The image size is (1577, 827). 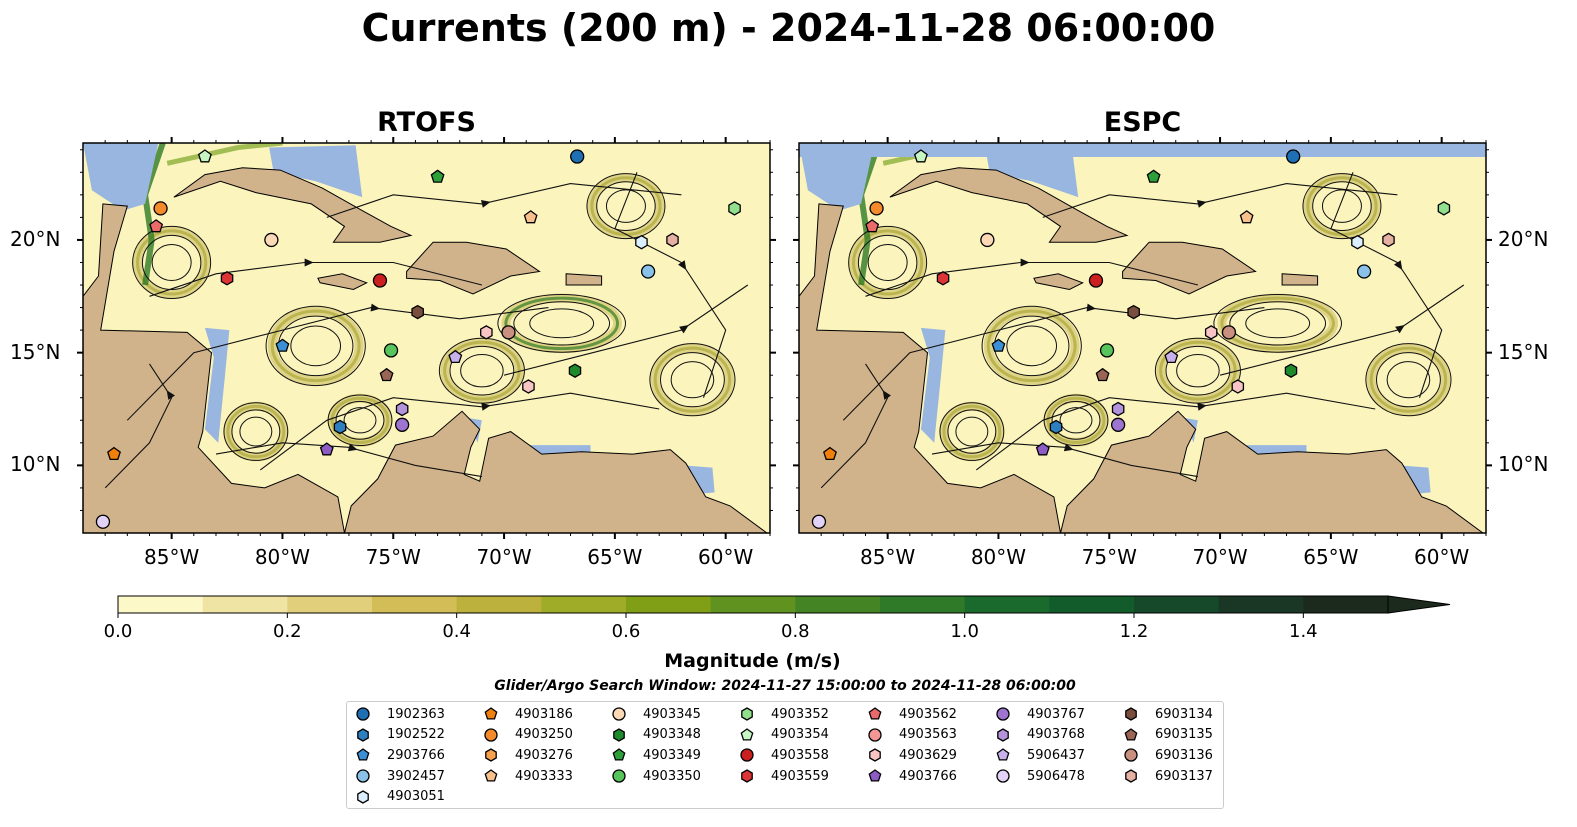 What do you see at coordinates (35, 351) in the screenshot?
I see `lat-tick-label: 15°N` at bounding box center [35, 351].